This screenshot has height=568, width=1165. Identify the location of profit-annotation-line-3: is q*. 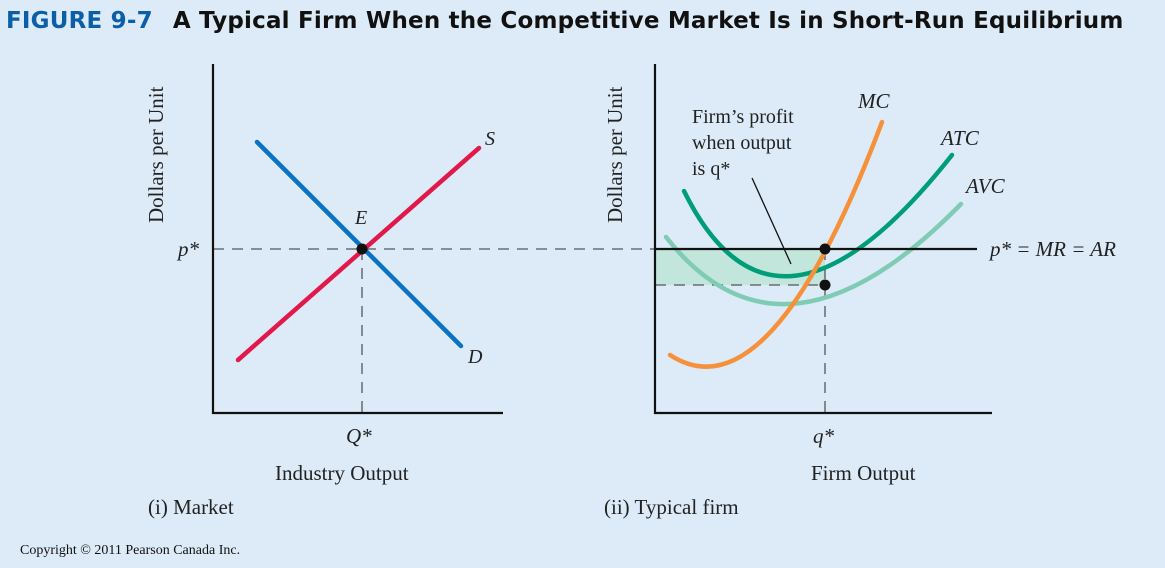
(711, 169).